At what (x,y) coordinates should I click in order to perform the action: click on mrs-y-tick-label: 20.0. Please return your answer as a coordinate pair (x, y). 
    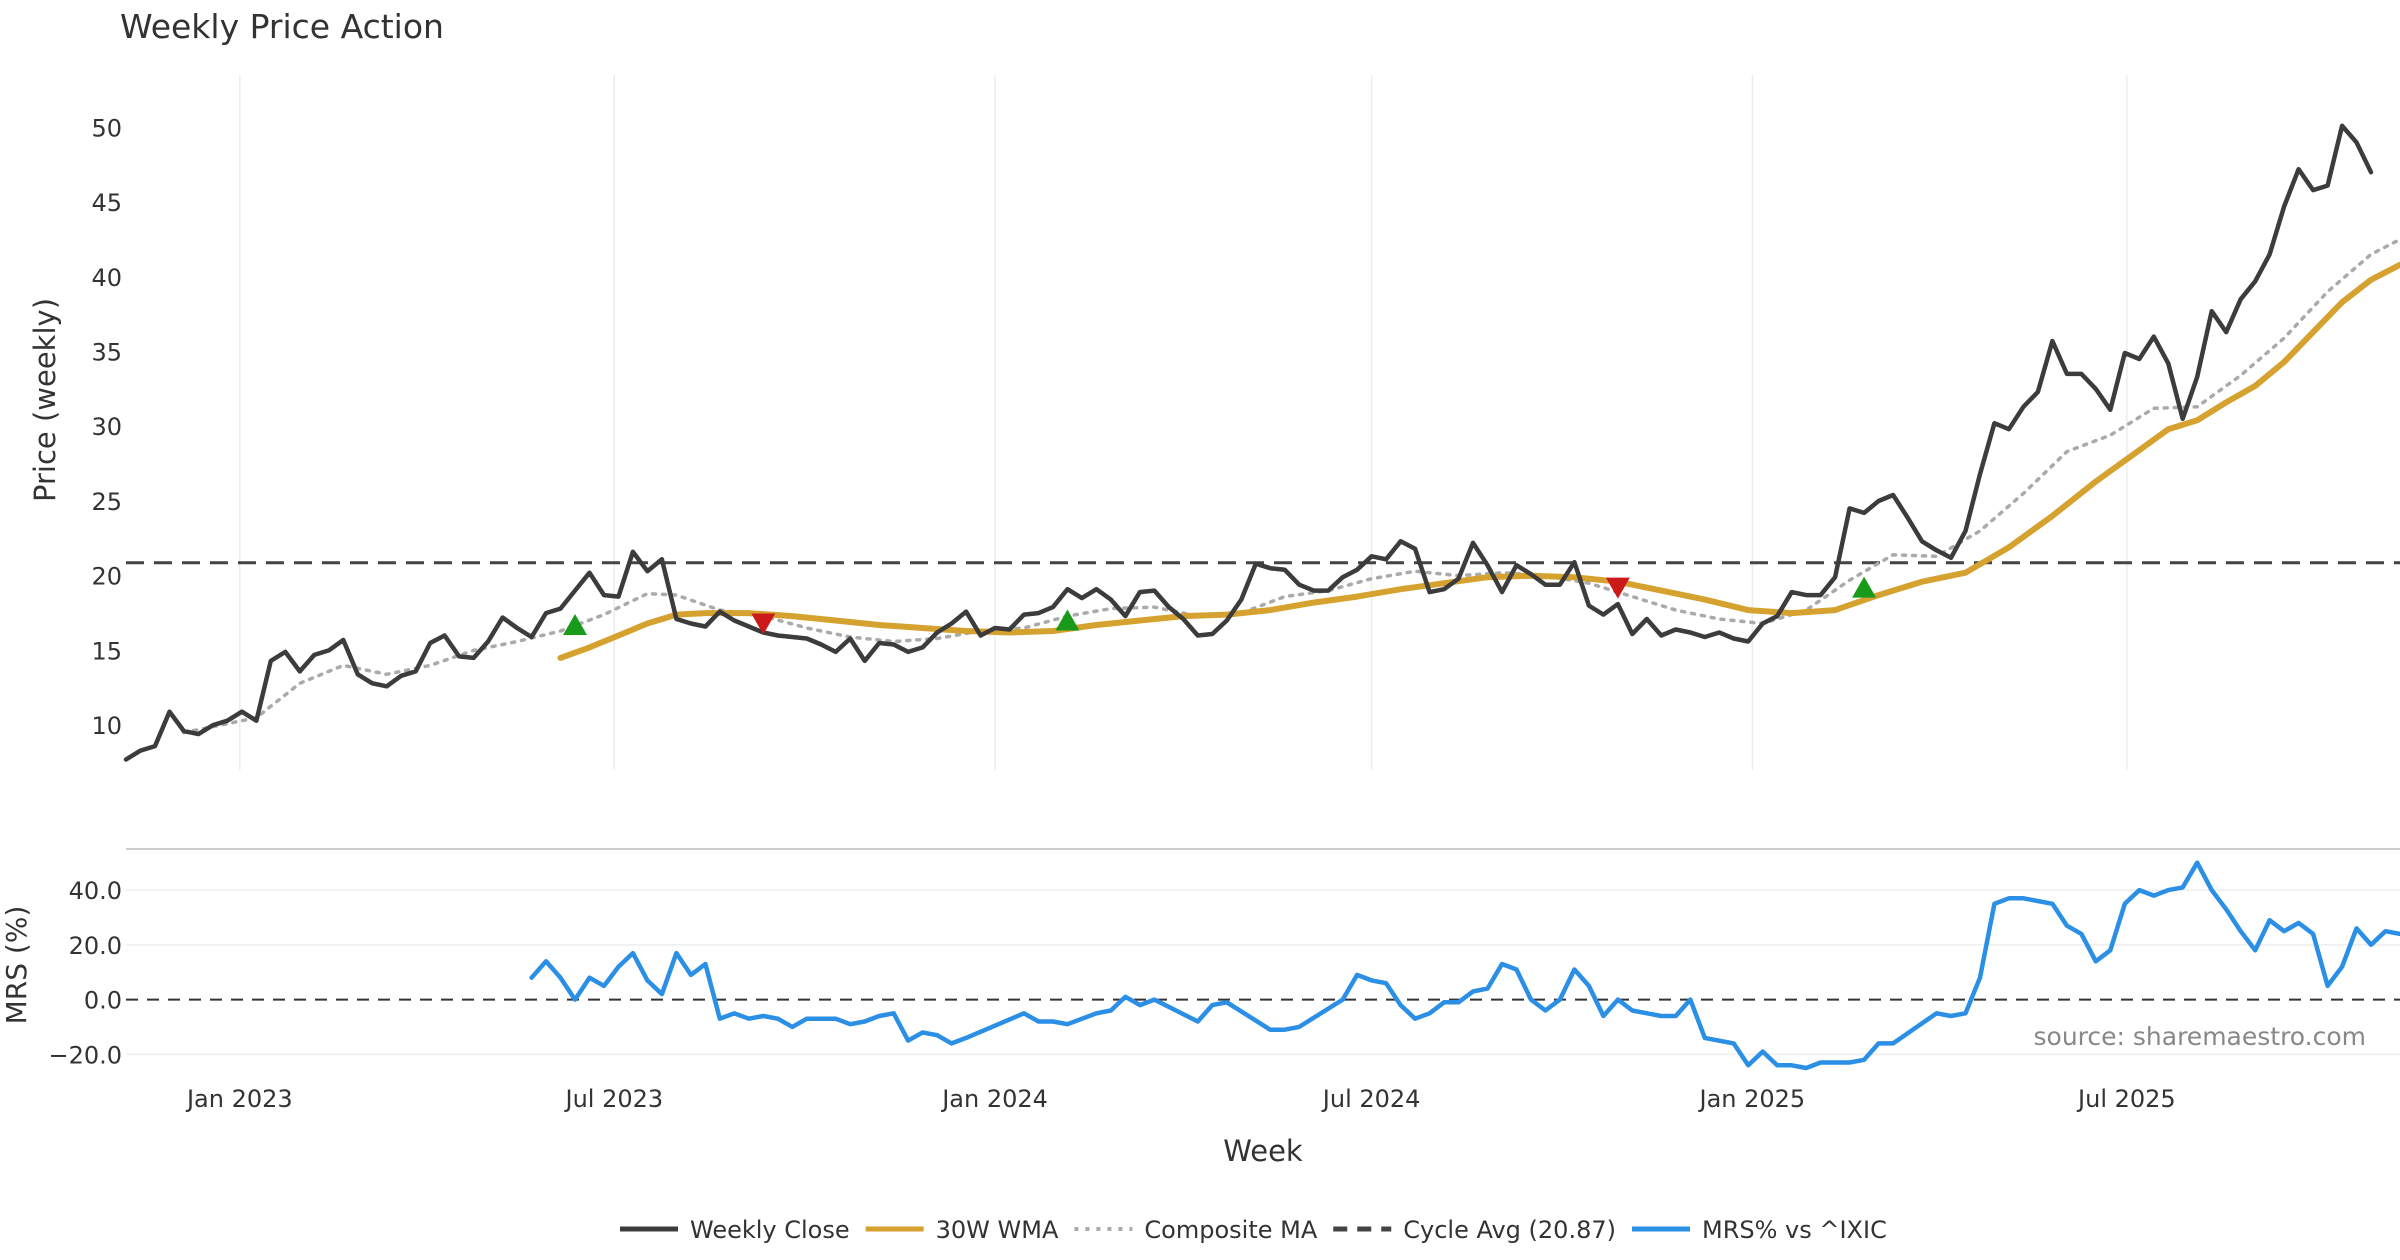
    Looking at the image, I should click on (95, 946).